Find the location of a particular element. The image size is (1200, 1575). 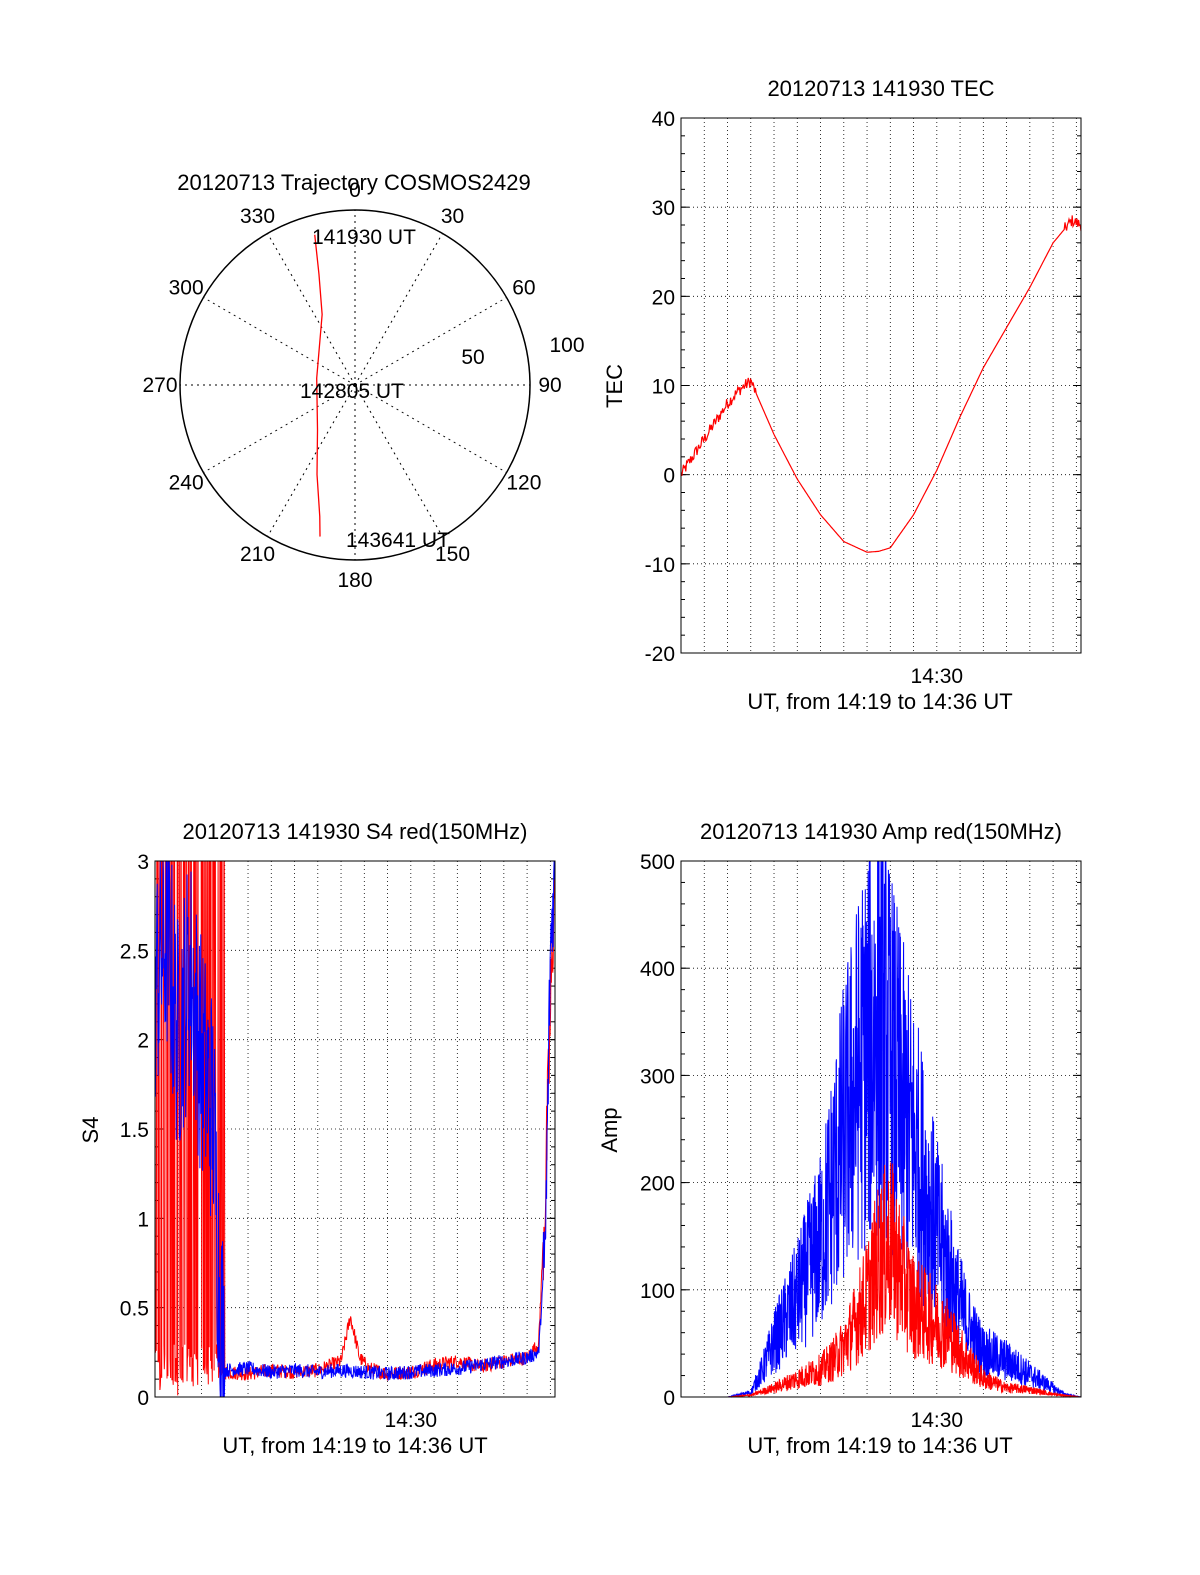

s4-ytick-label: 0 is located at coordinates (143, 1398).